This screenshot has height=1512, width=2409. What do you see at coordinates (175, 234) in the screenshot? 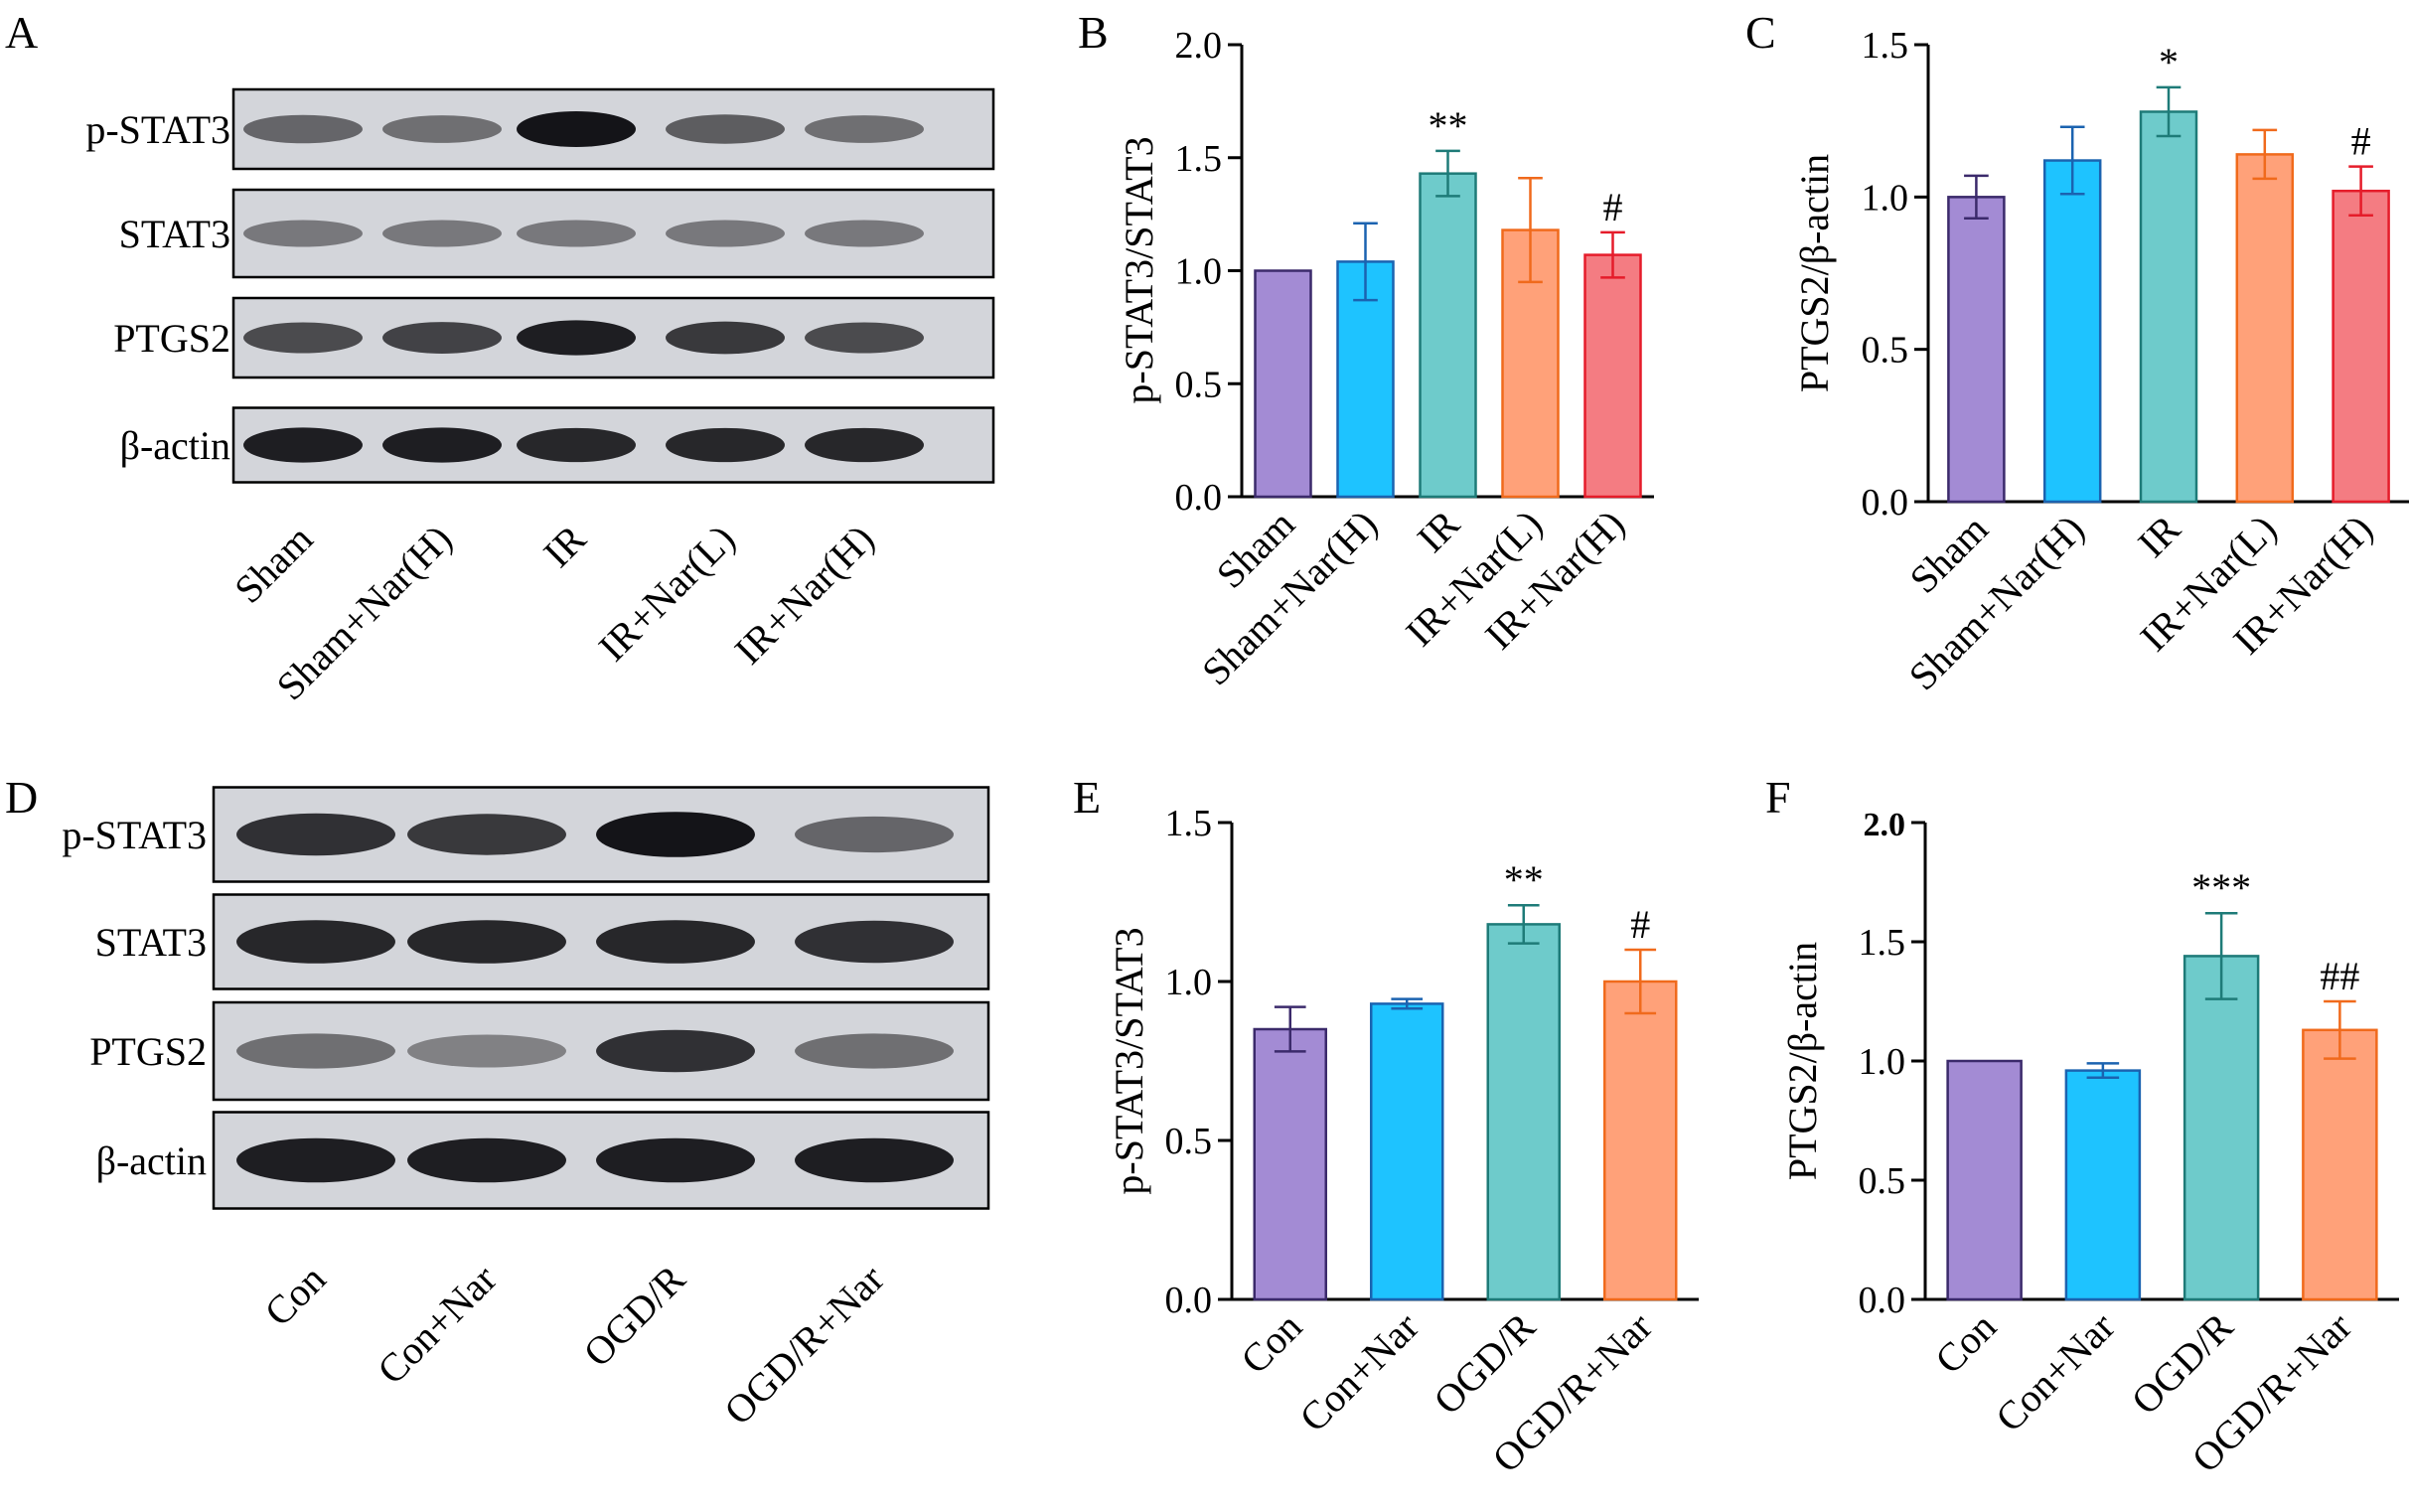
I see `blot-row-label: STAT3` at bounding box center [175, 234].